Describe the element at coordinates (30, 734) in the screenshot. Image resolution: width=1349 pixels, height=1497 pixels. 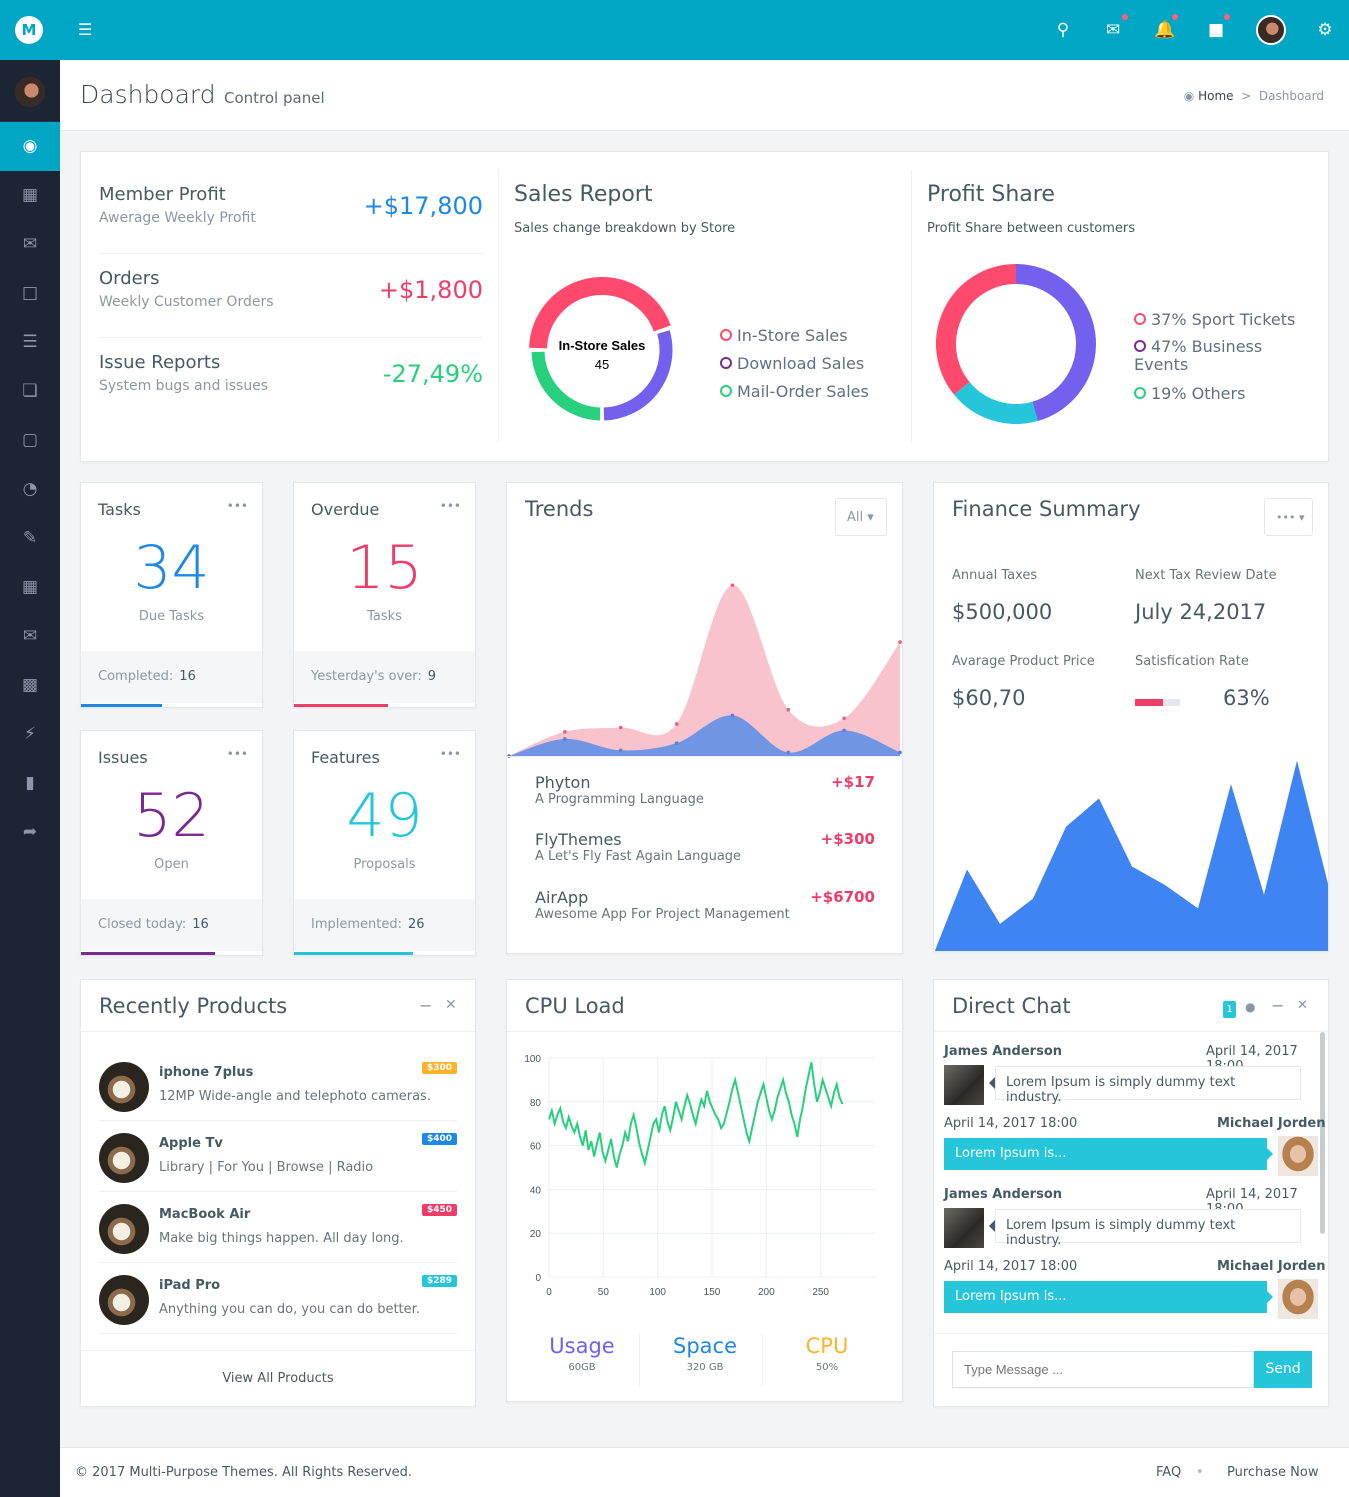
I see `plug-icon: ⚡` at that location.